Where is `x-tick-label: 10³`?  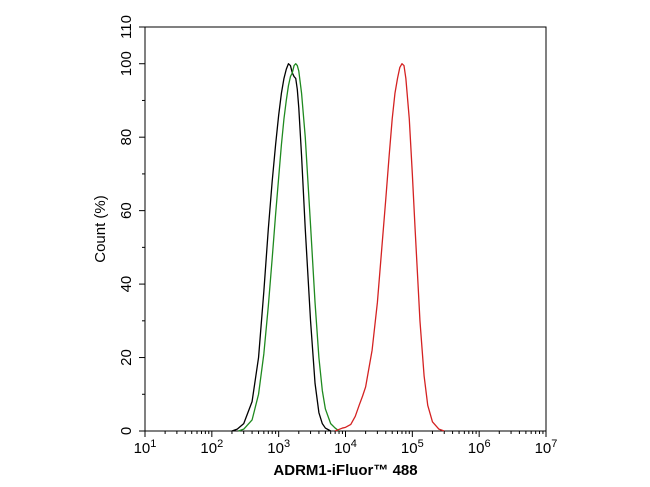 x-tick-label: 10³ is located at coordinates (278, 447).